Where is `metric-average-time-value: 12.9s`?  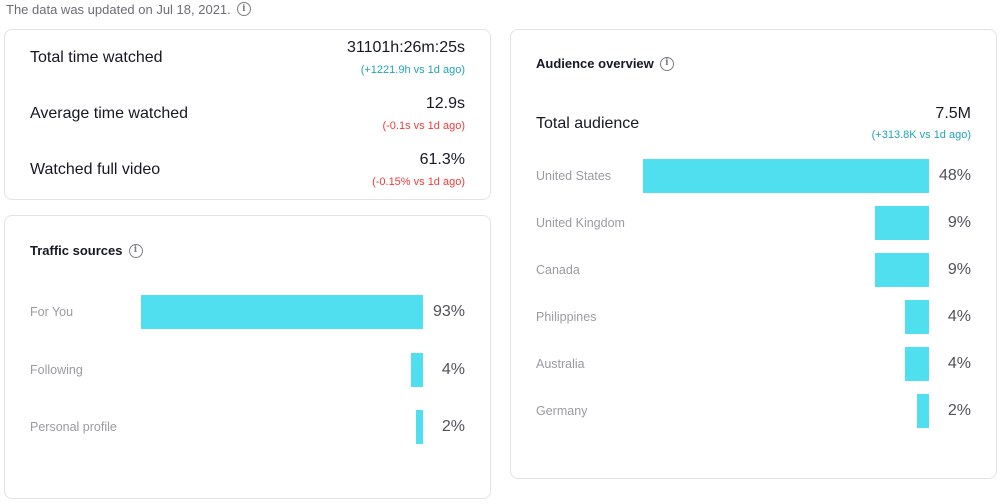 metric-average-time-value: 12.9s is located at coordinates (445, 103).